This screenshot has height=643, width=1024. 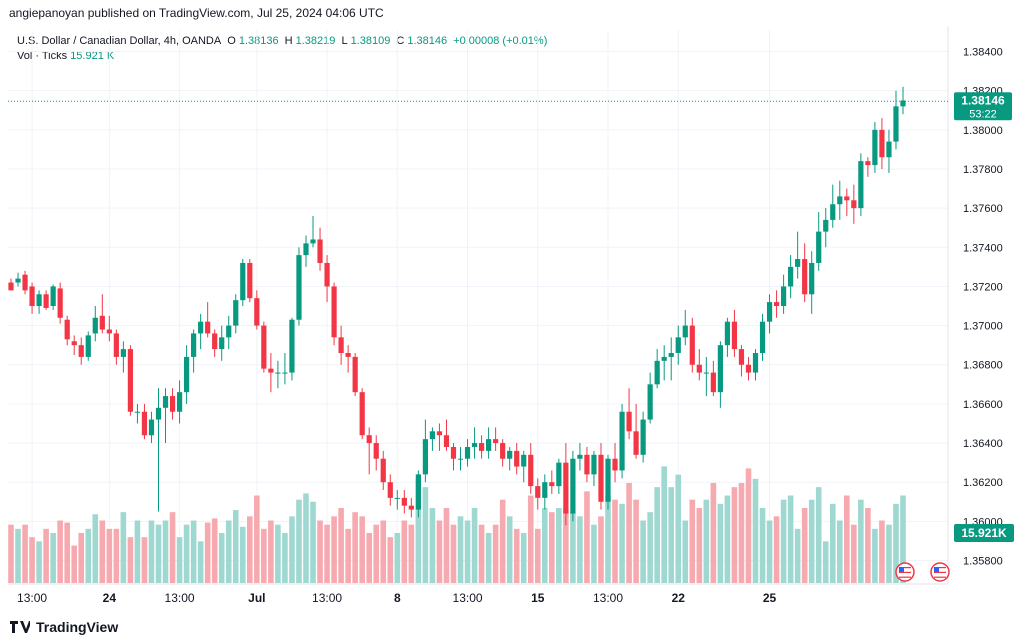 What do you see at coordinates (42, 56) in the screenshot?
I see `volume-label: Vol · Ticks` at bounding box center [42, 56].